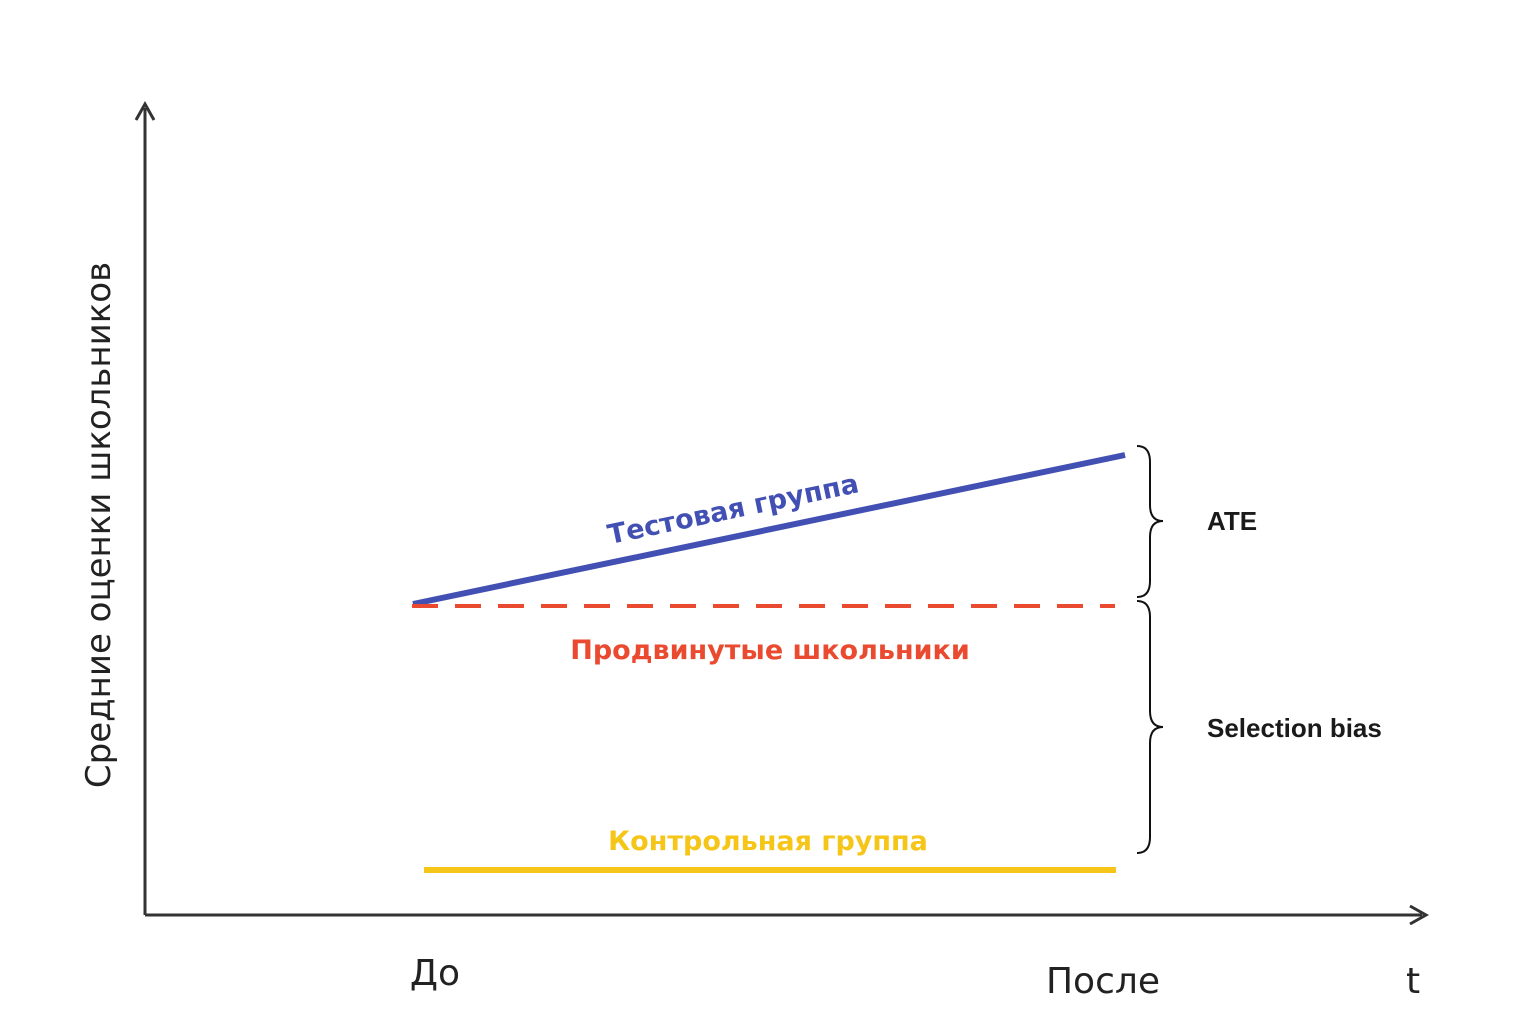 The width and height of the screenshot is (1539, 1014). Describe the element at coordinates (145, 110) in the screenshot. I see `y-axis-arrow` at that location.